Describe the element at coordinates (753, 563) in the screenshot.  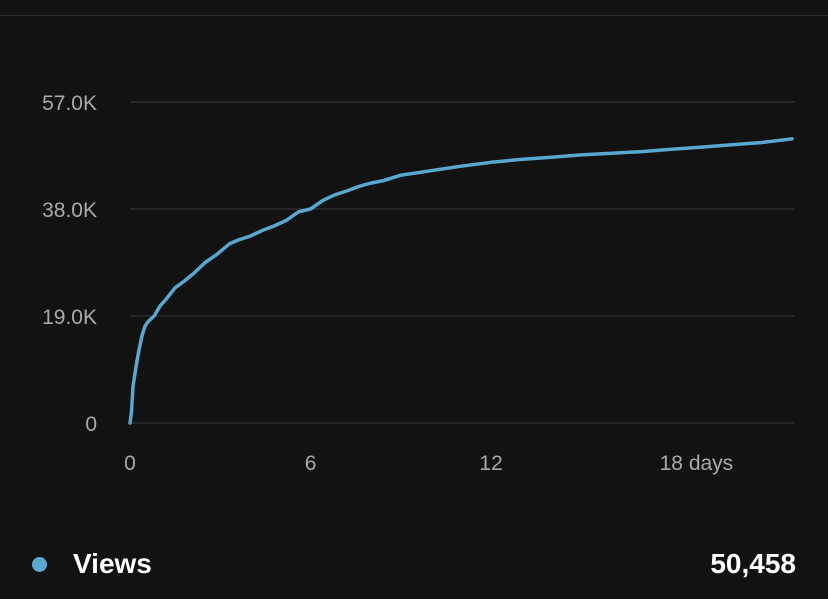
I see `views-total: 50,458` at that location.